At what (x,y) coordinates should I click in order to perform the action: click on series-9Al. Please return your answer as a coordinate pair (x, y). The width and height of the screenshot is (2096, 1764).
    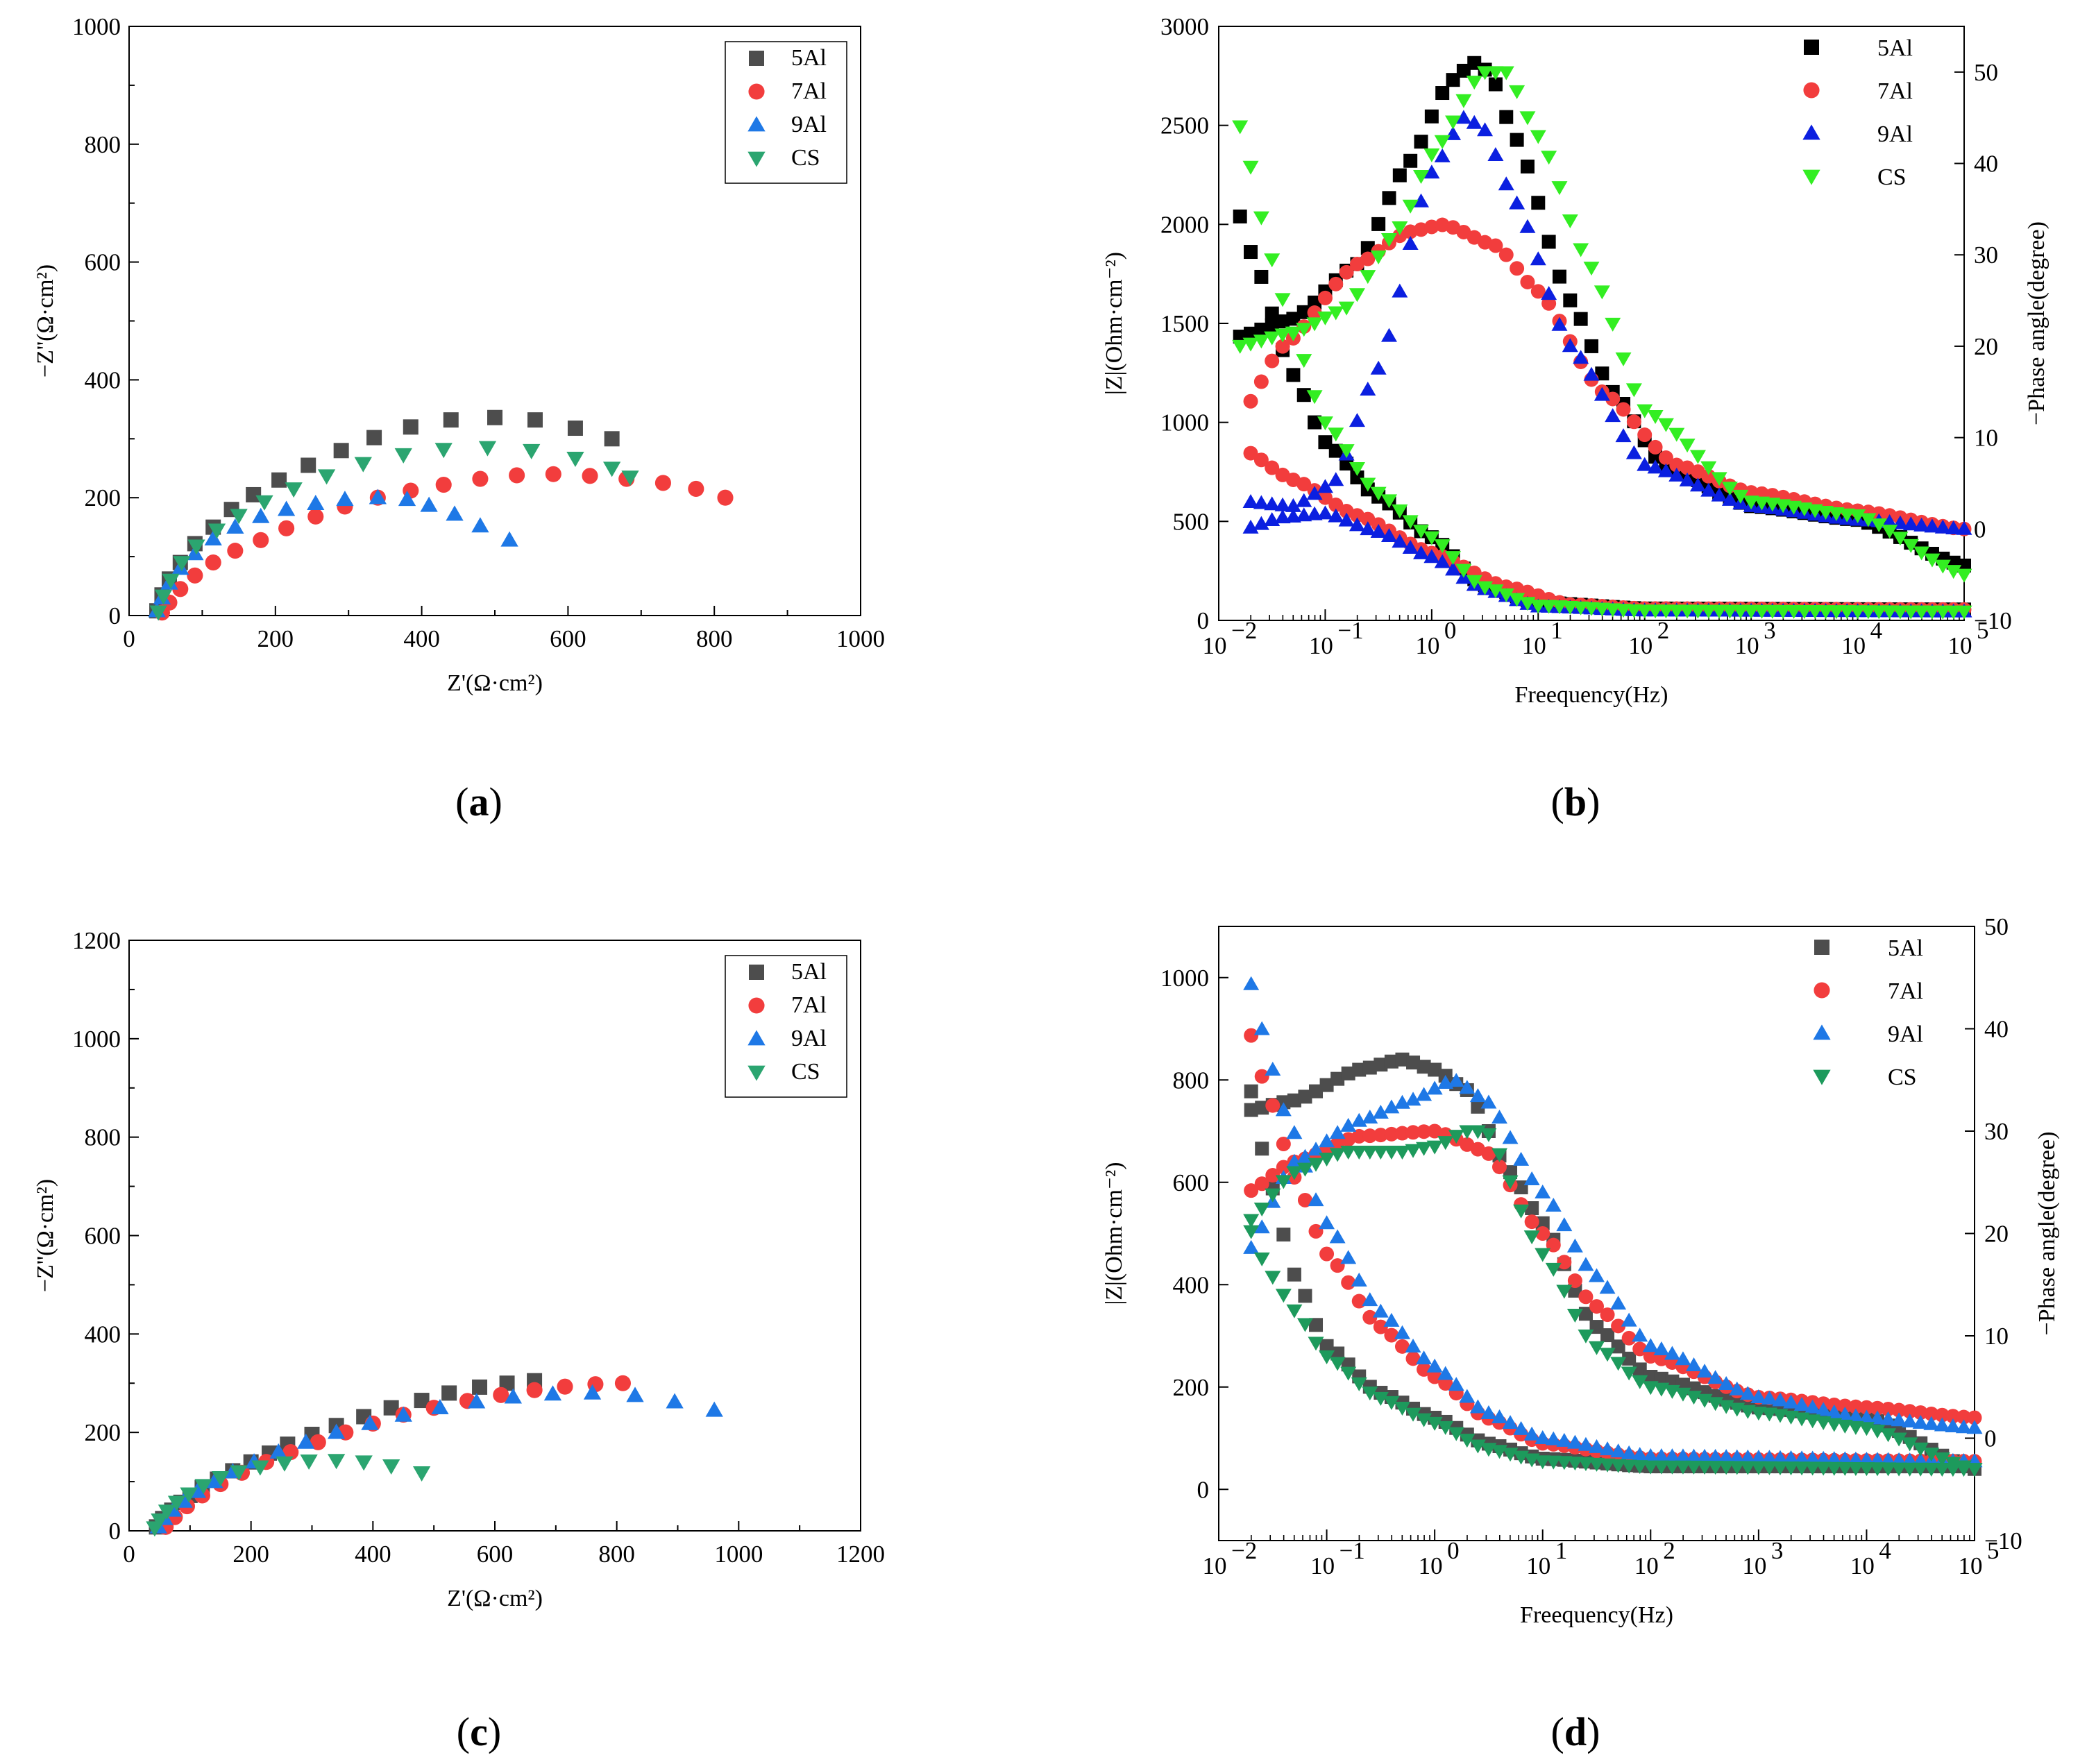
    Looking at the image, I should click on (333, 553).